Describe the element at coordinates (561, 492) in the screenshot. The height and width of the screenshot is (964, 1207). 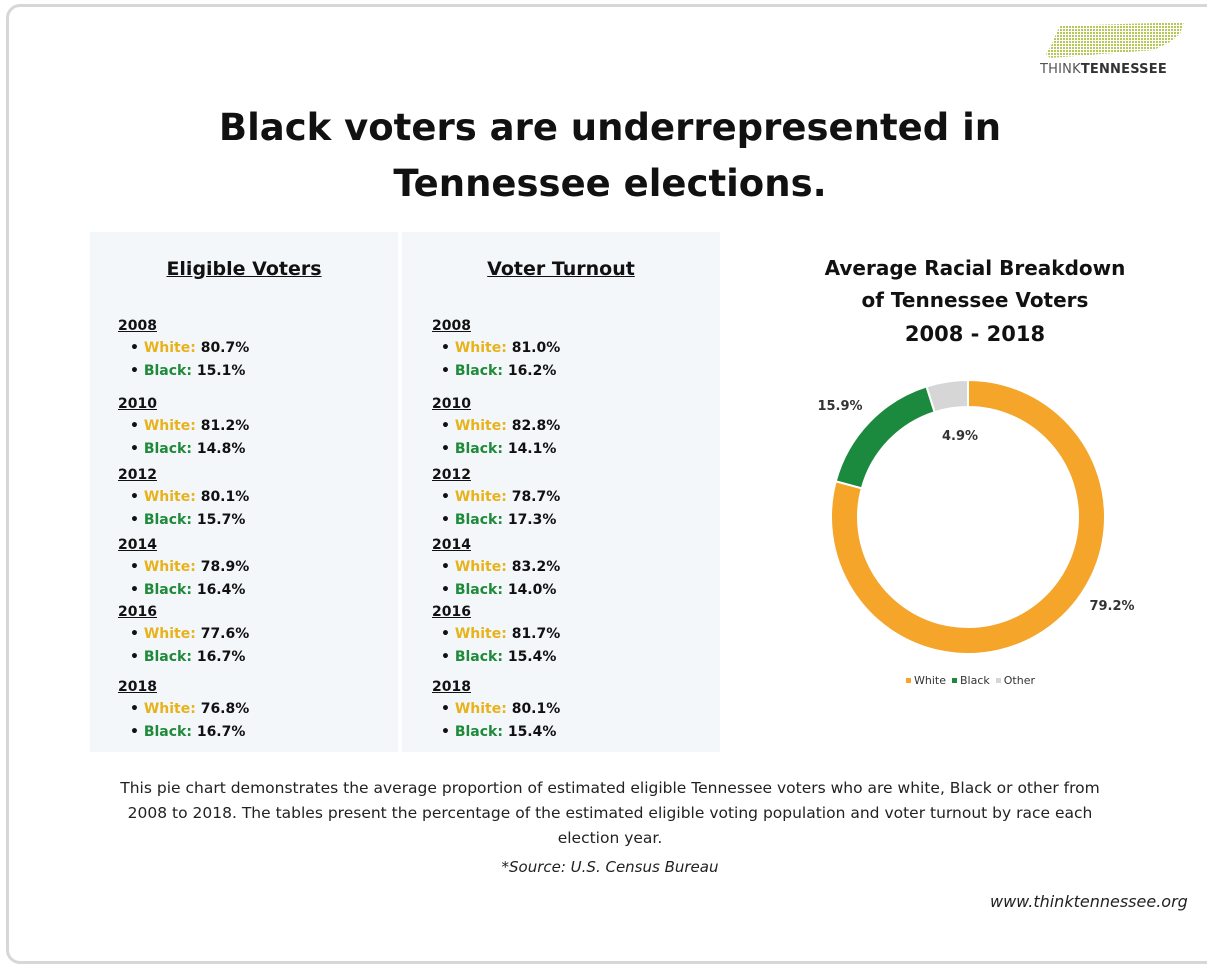
I see `voter-turnout-panel: Voter Turnout` at that location.